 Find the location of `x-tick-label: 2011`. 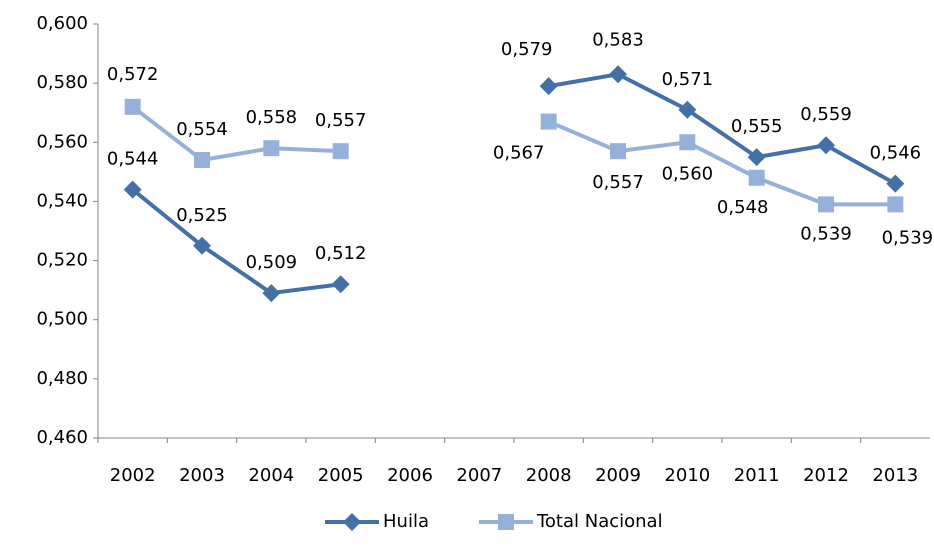

x-tick-label: 2011 is located at coordinates (757, 475).